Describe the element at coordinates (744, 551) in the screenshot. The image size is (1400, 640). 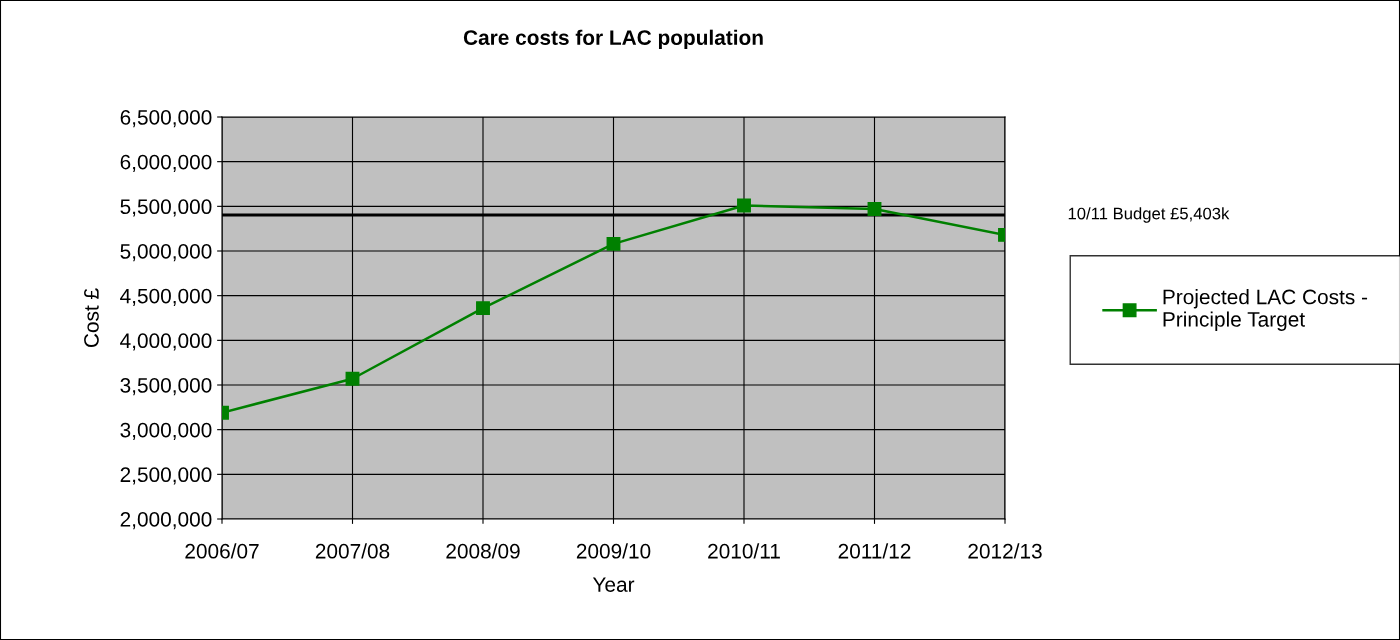
I see `x-tick-label: 2010/11` at that location.